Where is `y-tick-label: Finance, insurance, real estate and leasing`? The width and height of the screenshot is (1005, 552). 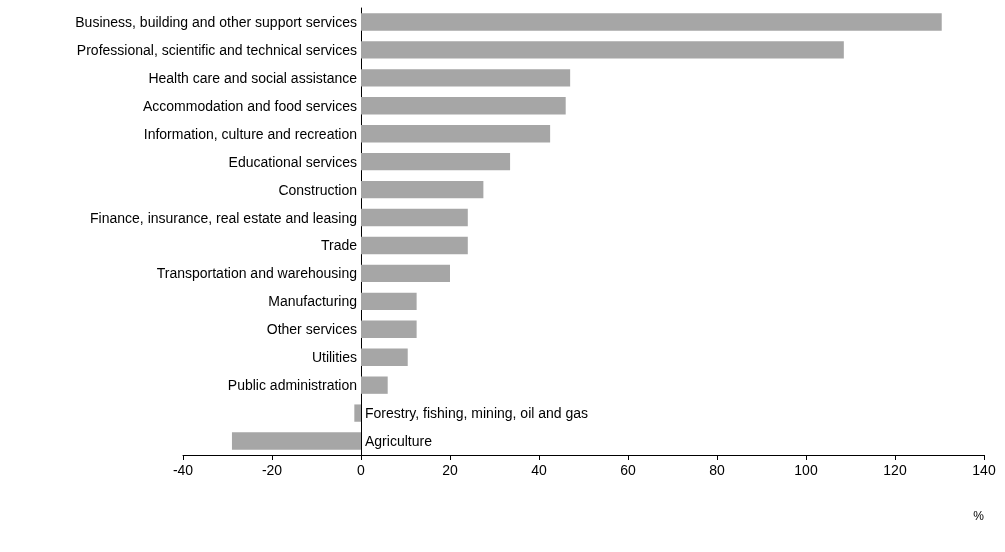 y-tick-label: Finance, insurance, real estate and leasing is located at coordinates (223, 217).